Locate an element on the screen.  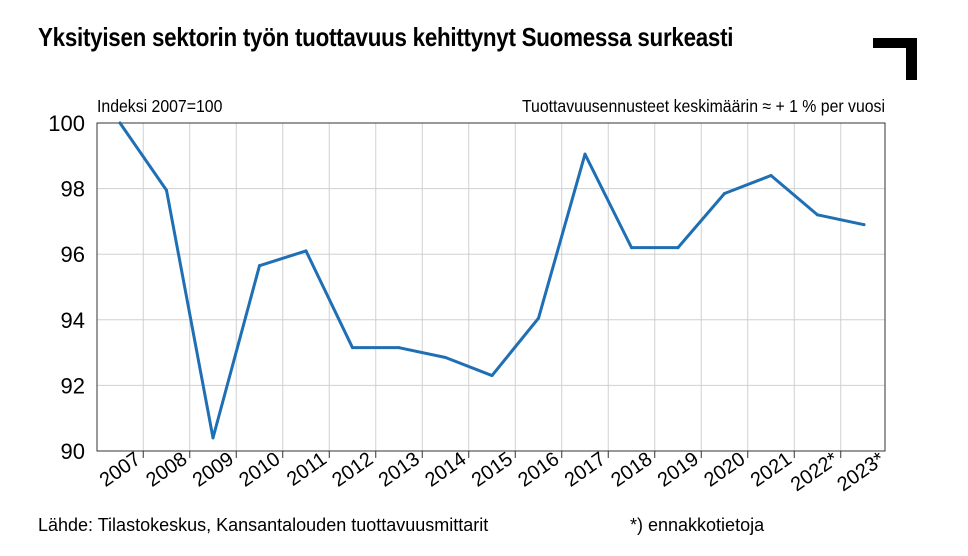
x-tick-label: 2009 is located at coordinates (213, 470).